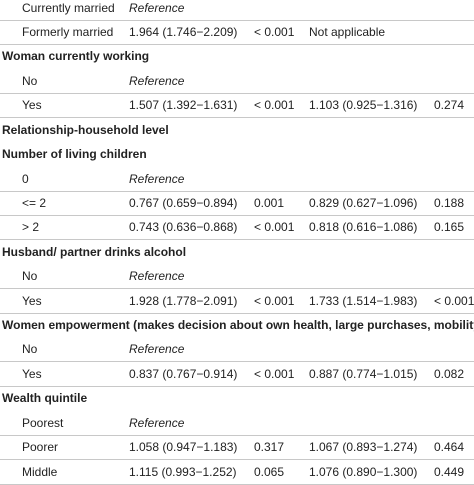  What do you see at coordinates (183, 447) in the screenshot?
I see `odds-ratio-model-1: 1.058 (0.947−1.183)` at bounding box center [183, 447].